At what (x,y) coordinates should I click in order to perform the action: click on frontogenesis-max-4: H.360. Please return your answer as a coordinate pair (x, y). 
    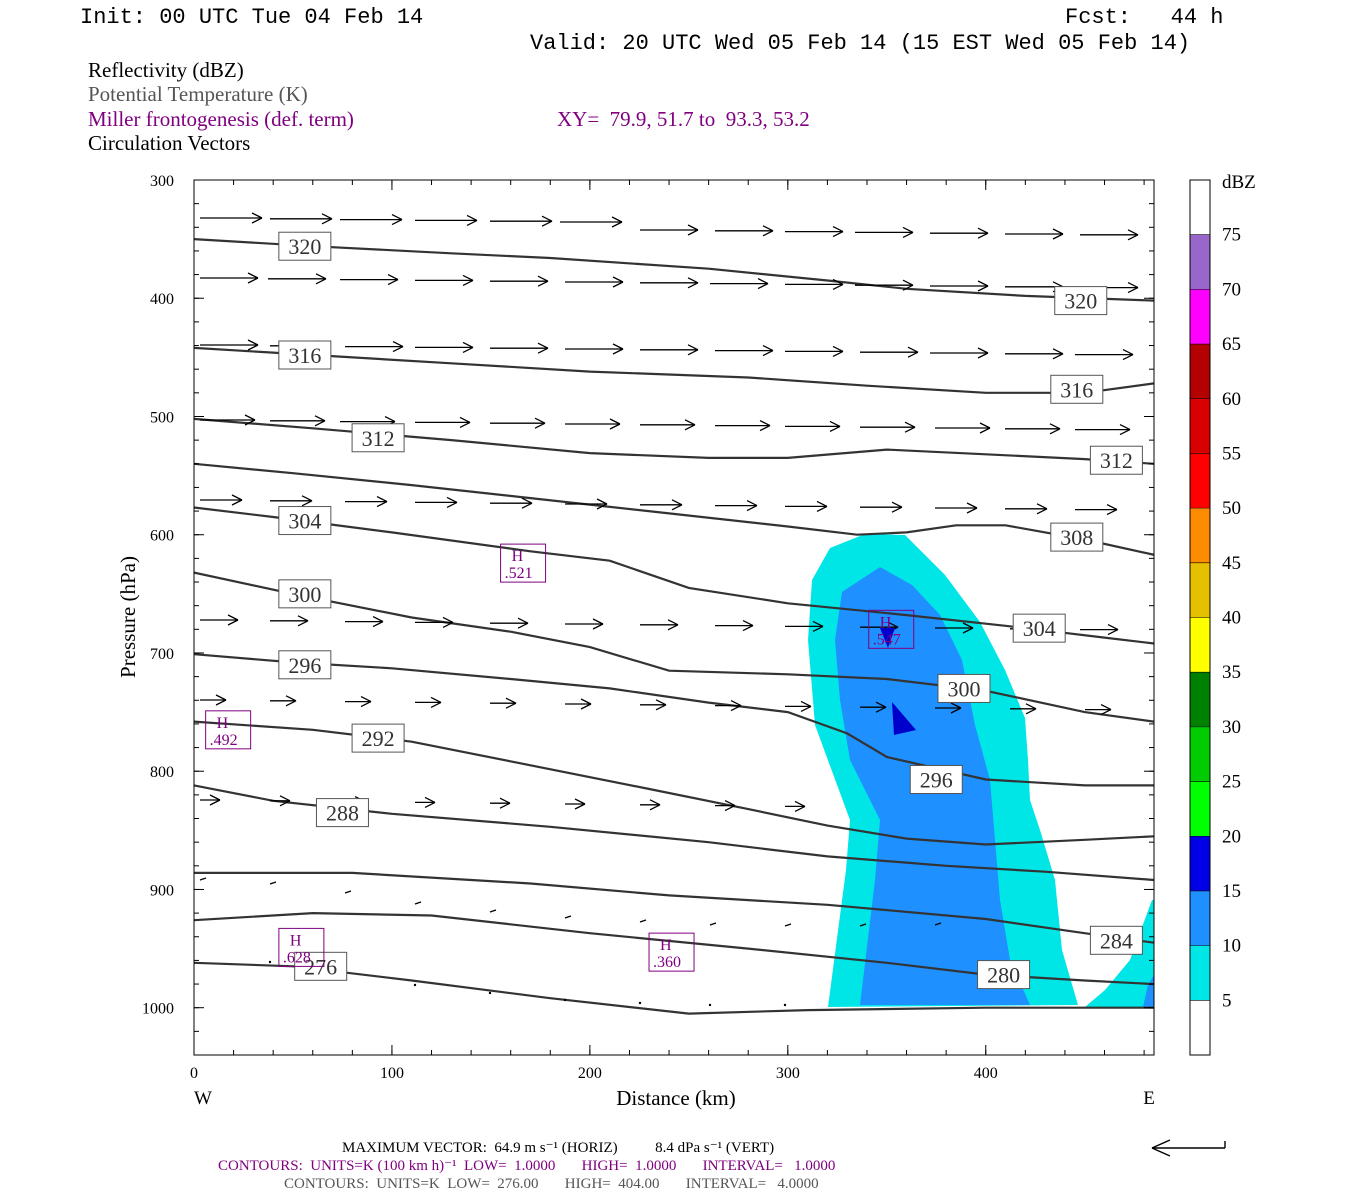
    Looking at the image, I should click on (671, 952).